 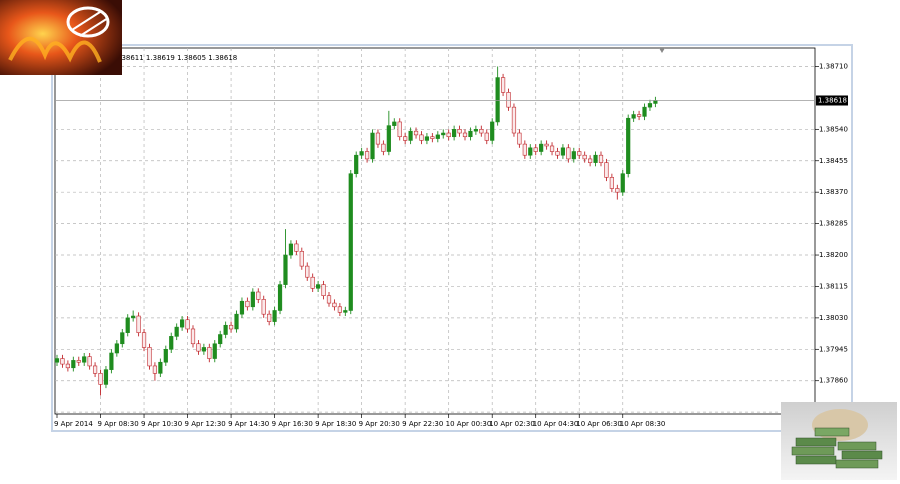 I want to click on y-tick-label: 1.38200, so click(x=833, y=255).